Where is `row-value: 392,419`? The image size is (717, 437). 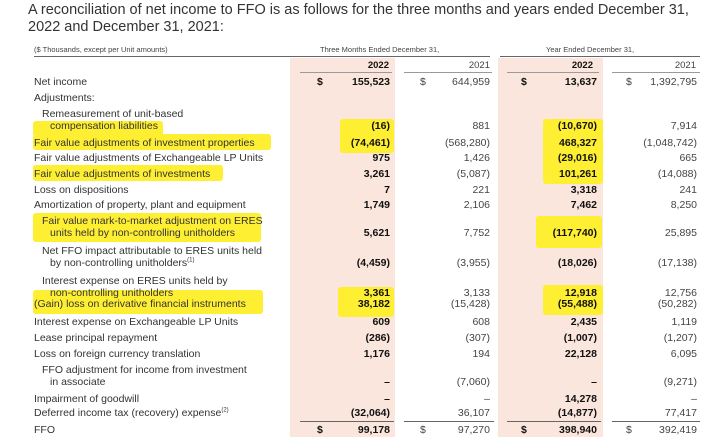 row-value: 392,419 is located at coordinates (678, 430).